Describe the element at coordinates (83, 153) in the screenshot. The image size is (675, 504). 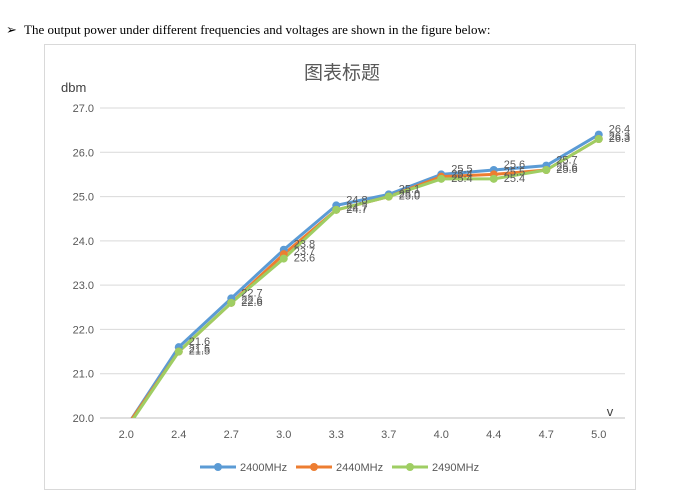
I see `y-tick-label: 26.0` at that location.